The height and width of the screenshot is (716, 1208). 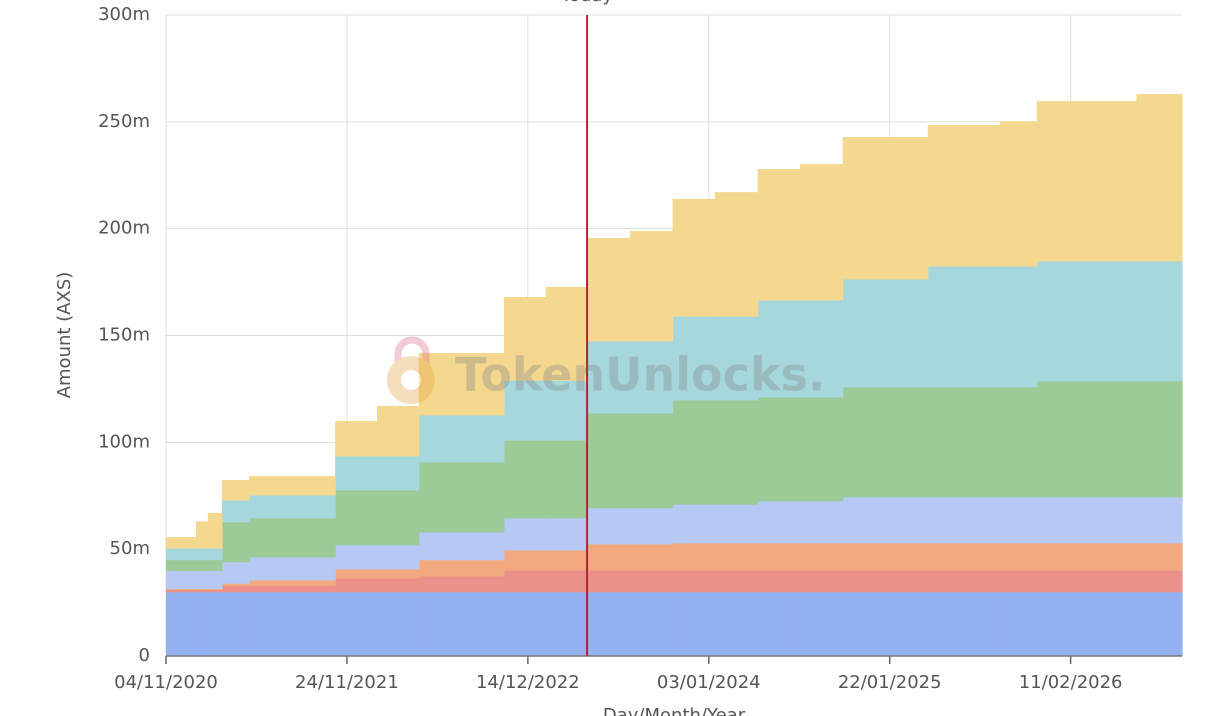 I want to click on x-tick-label: 11/02/2026, so click(x=1071, y=682).